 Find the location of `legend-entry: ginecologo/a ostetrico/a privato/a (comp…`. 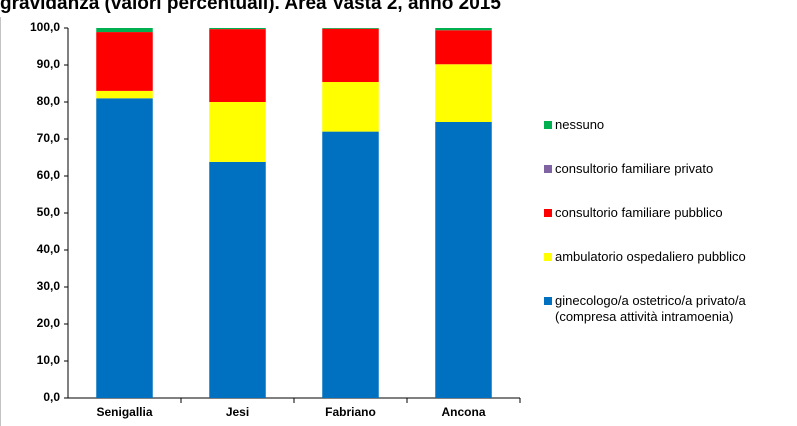

legend-entry: ginecologo/a ostetrico/a privato/a (comp… is located at coordinates (664, 309).